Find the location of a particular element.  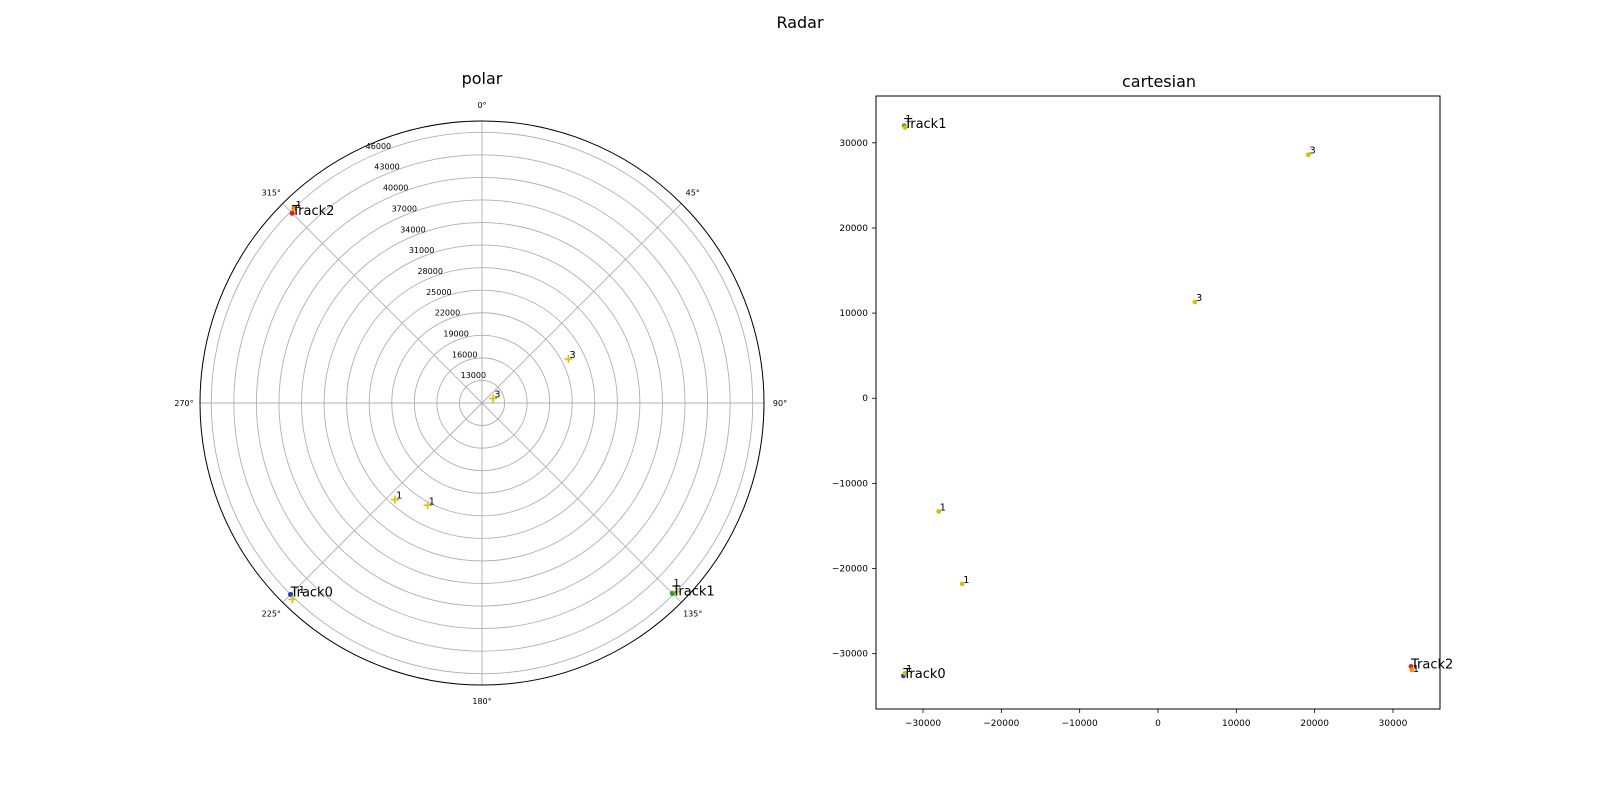

polar-r-tick-label: 22000 is located at coordinates (447, 313).